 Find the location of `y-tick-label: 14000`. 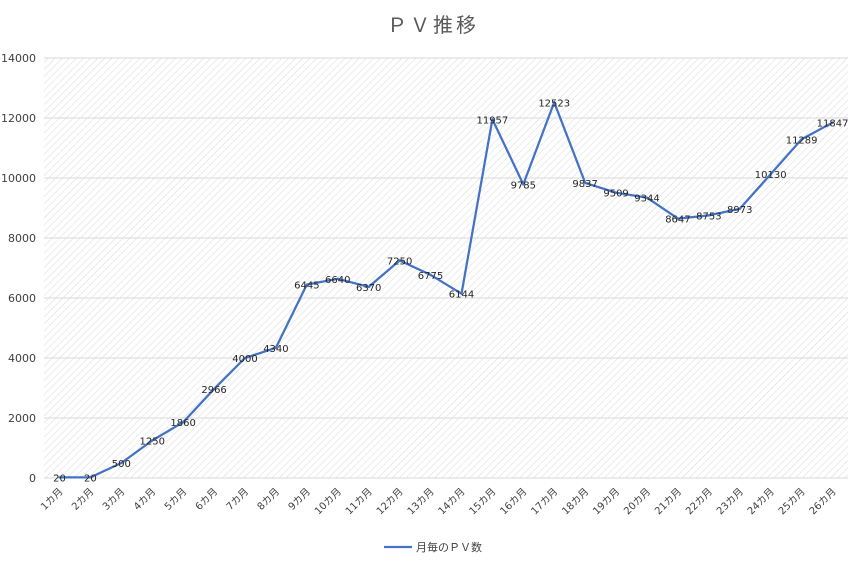

y-tick-label: 14000 is located at coordinates (18, 58).